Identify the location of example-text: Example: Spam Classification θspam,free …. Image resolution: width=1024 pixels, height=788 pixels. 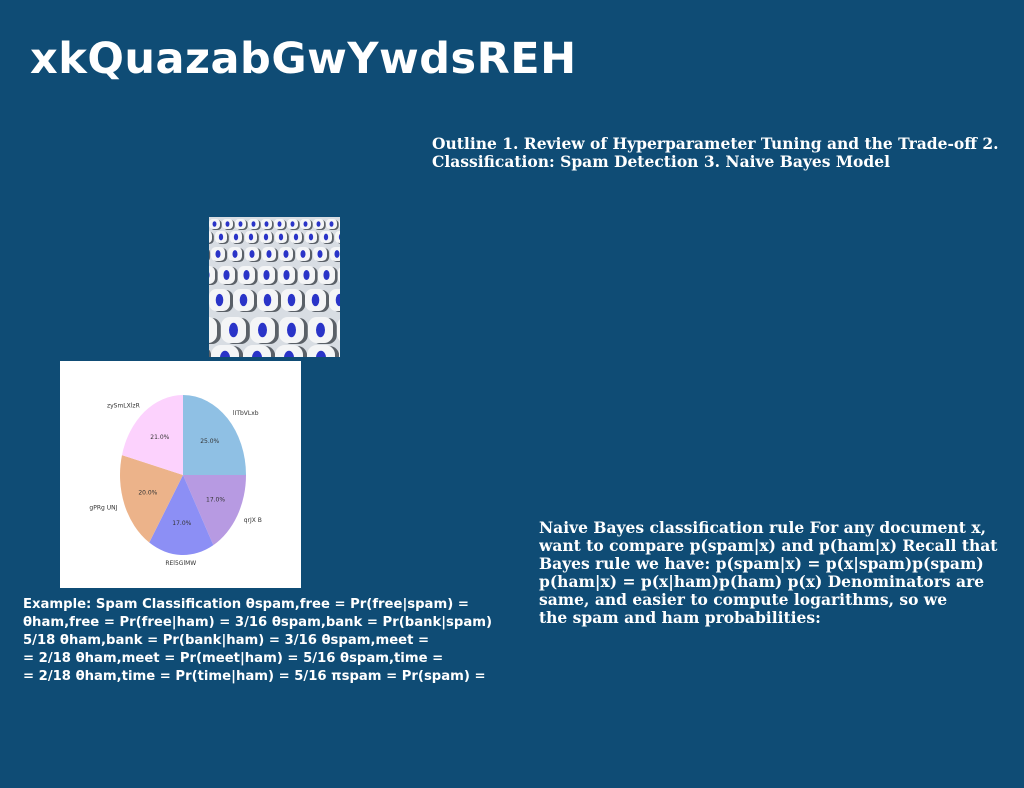
(279, 641).